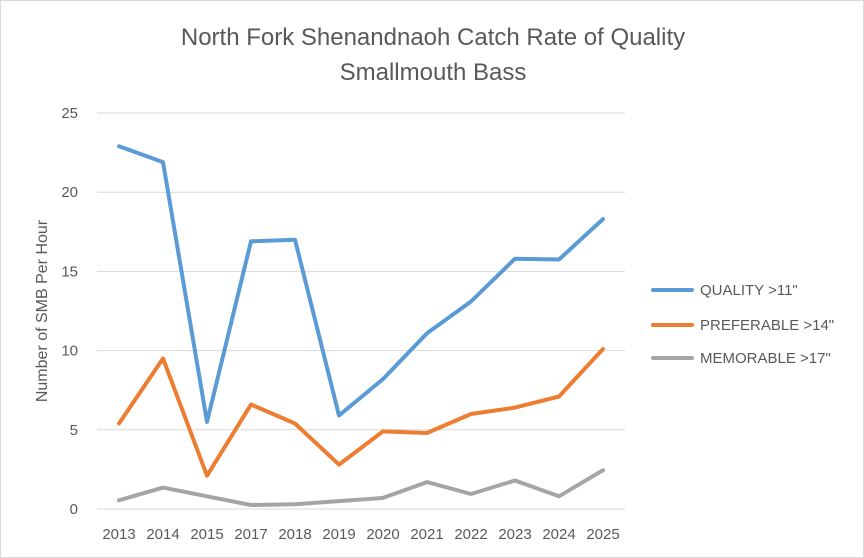  Describe the element at coordinates (69, 271) in the screenshot. I see `y-tick-label: 15` at that location.